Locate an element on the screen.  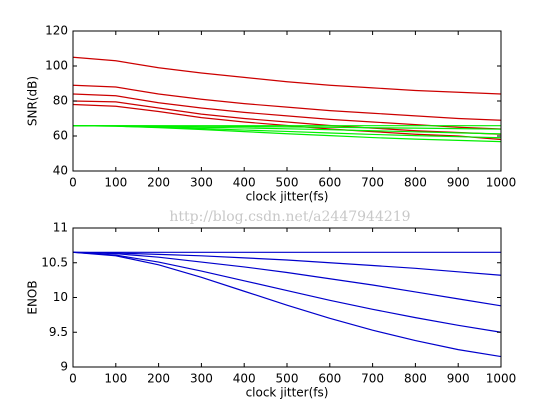
y-axis-label: SNR(dB) is located at coordinates (33, 101).